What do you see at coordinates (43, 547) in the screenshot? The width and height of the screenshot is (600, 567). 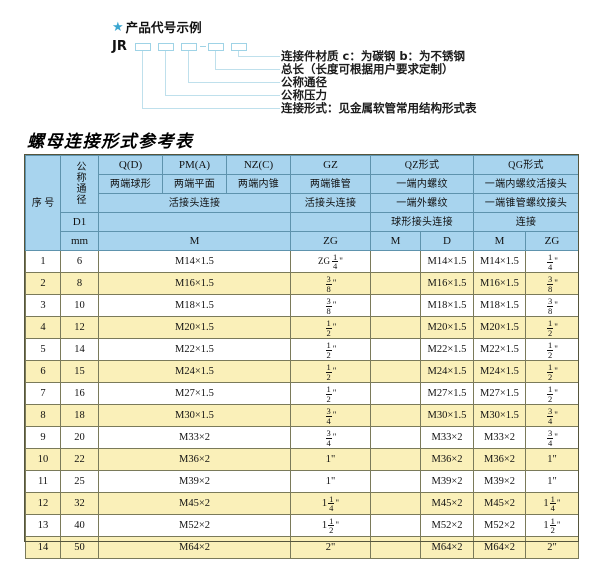 I see `cell-seq: 14` at bounding box center [43, 547].